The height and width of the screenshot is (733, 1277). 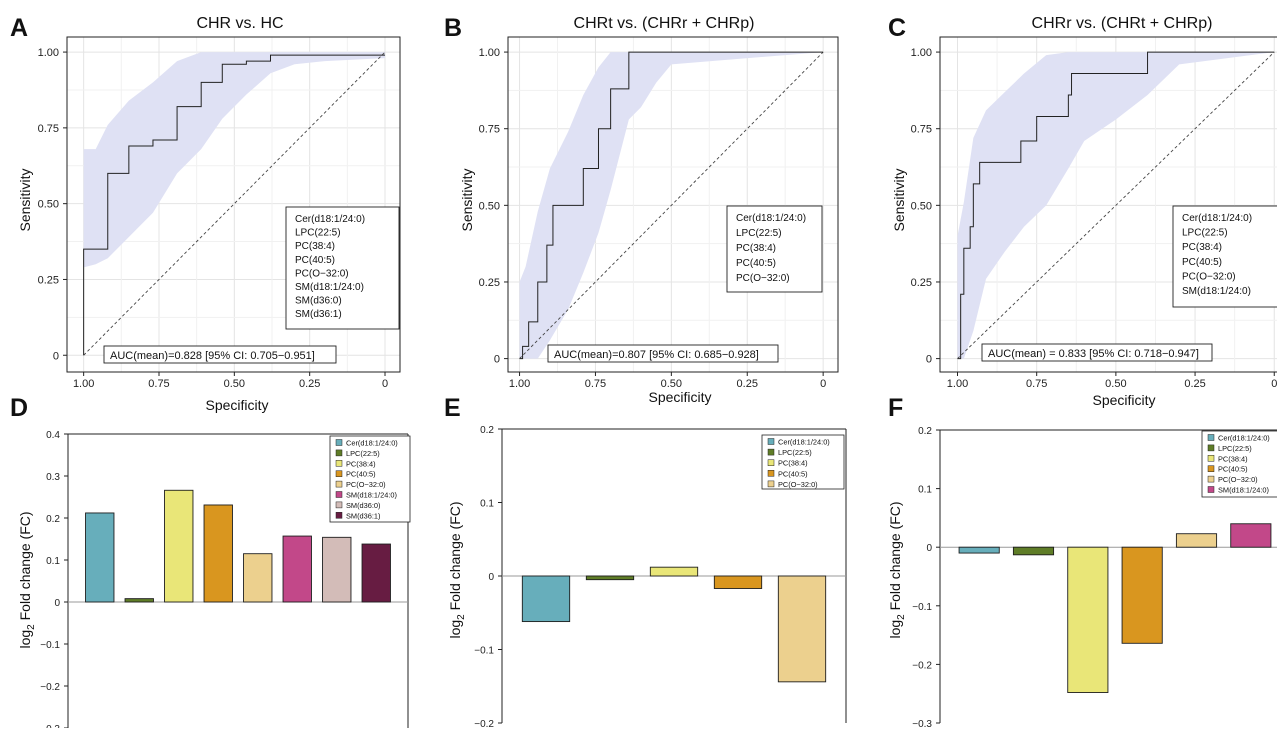 I want to click on y-tick-label: 0.2, so click(x=53, y=519).